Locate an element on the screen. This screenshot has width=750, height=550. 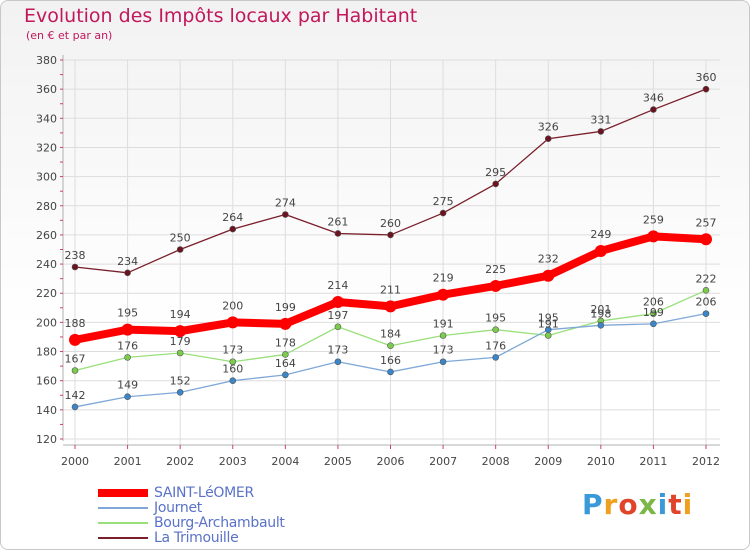
data-label-bourg-archambault: 184 is located at coordinates (390, 334).